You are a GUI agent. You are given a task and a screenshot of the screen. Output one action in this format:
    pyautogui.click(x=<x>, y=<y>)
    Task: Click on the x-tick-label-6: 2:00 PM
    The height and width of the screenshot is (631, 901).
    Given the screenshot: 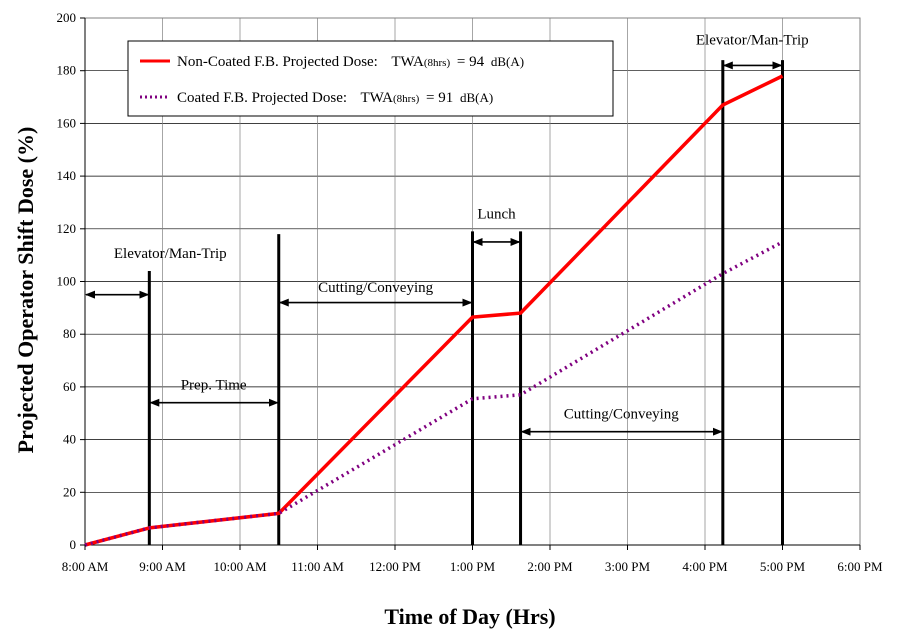 What is the action you would take?
    pyautogui.click(x=550, y=566)
    